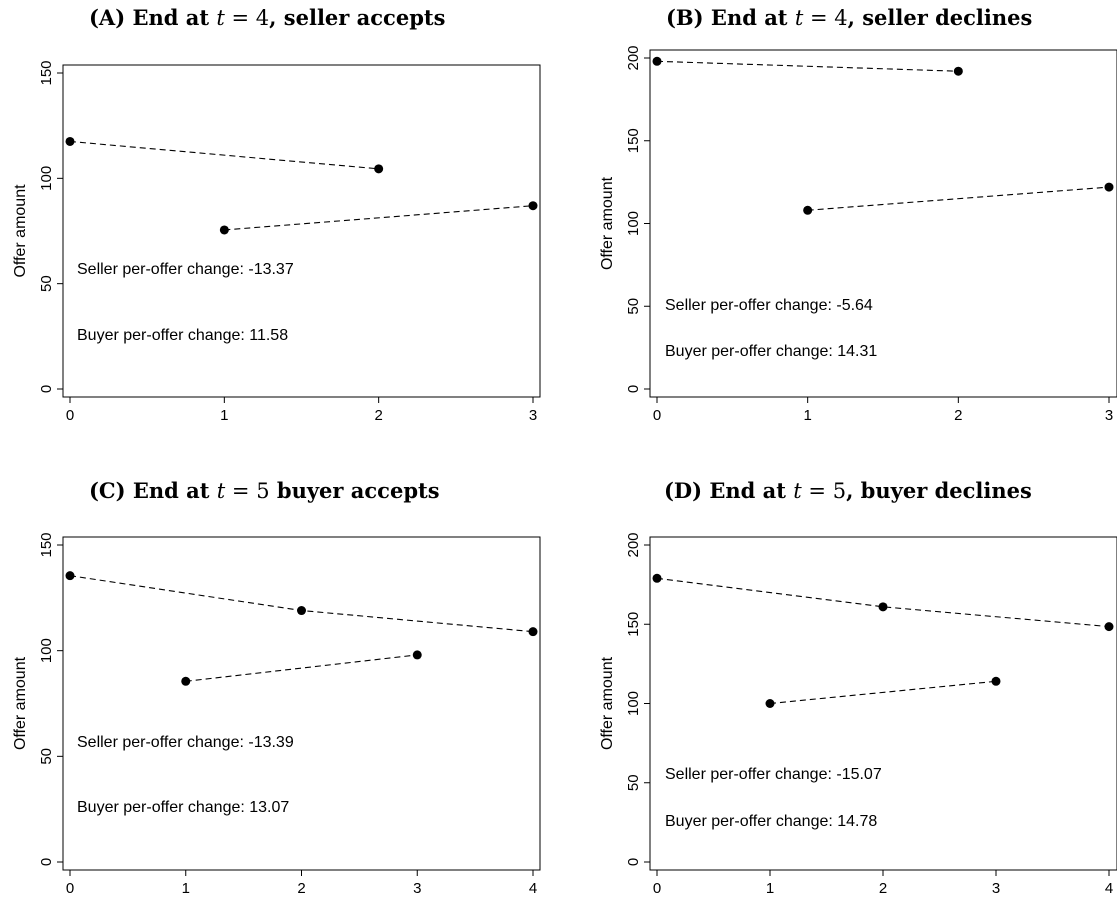  What do you see at coordinates (267, 17) in the screenshot?
I see `panel-a-title: (A) End at t = 4, seller accepts` at bounding box center [267, 17].